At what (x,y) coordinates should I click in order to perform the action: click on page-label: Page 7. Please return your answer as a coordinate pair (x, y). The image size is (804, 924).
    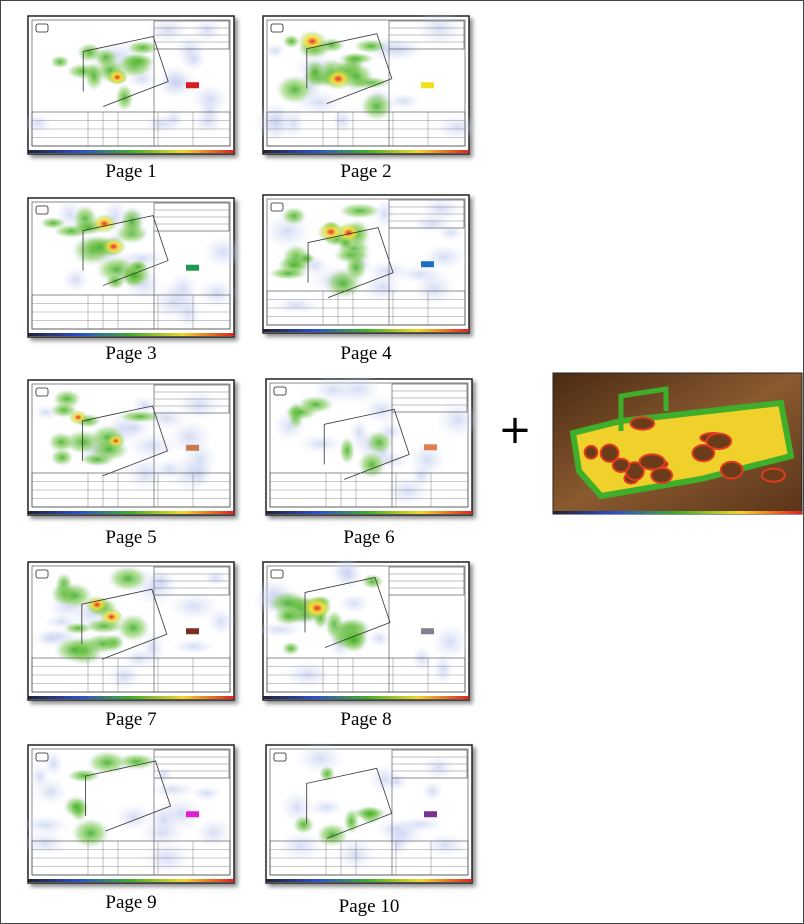
    Looking at the image, I should click on (130, 719).